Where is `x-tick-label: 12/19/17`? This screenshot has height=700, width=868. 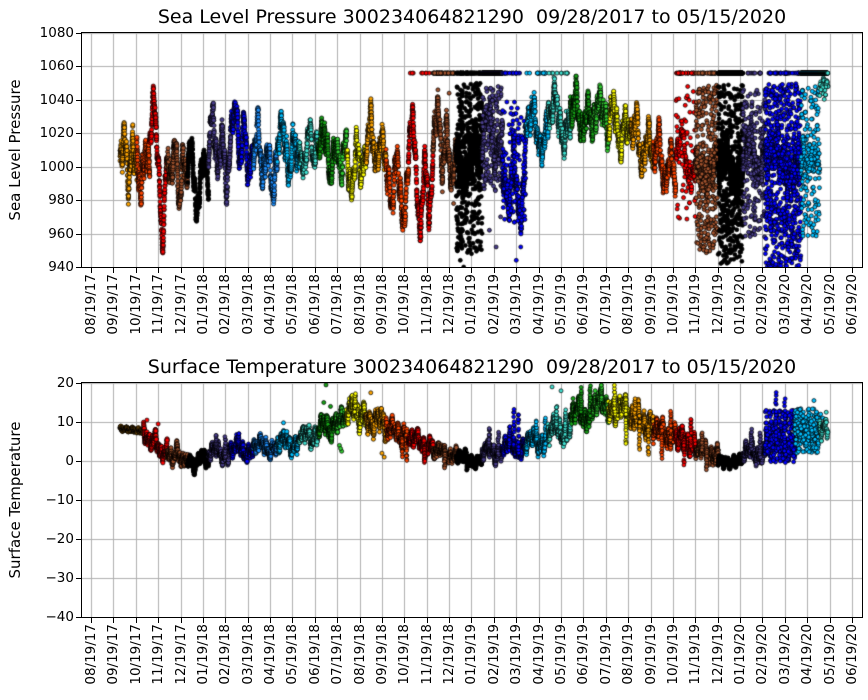 x-tick-label: 12/19/17 is located at coordinates (180, 304).